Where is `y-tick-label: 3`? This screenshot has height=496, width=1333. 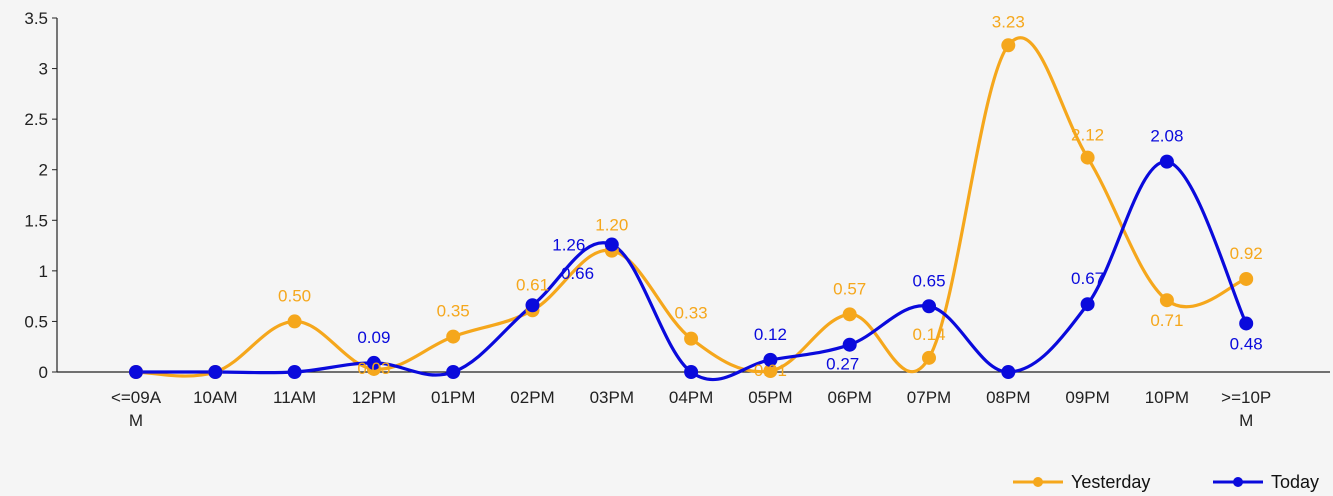
y-tick-label: 3 is located at coordinates (43, 69).